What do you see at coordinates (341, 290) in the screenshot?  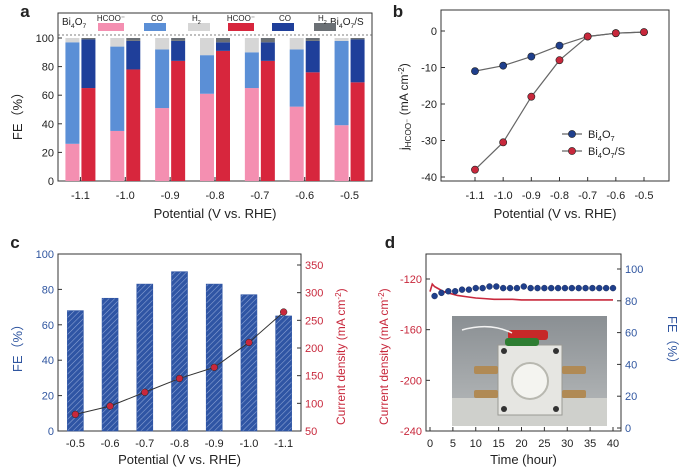 I see `text-span: )` at bounding box center [341, 290].